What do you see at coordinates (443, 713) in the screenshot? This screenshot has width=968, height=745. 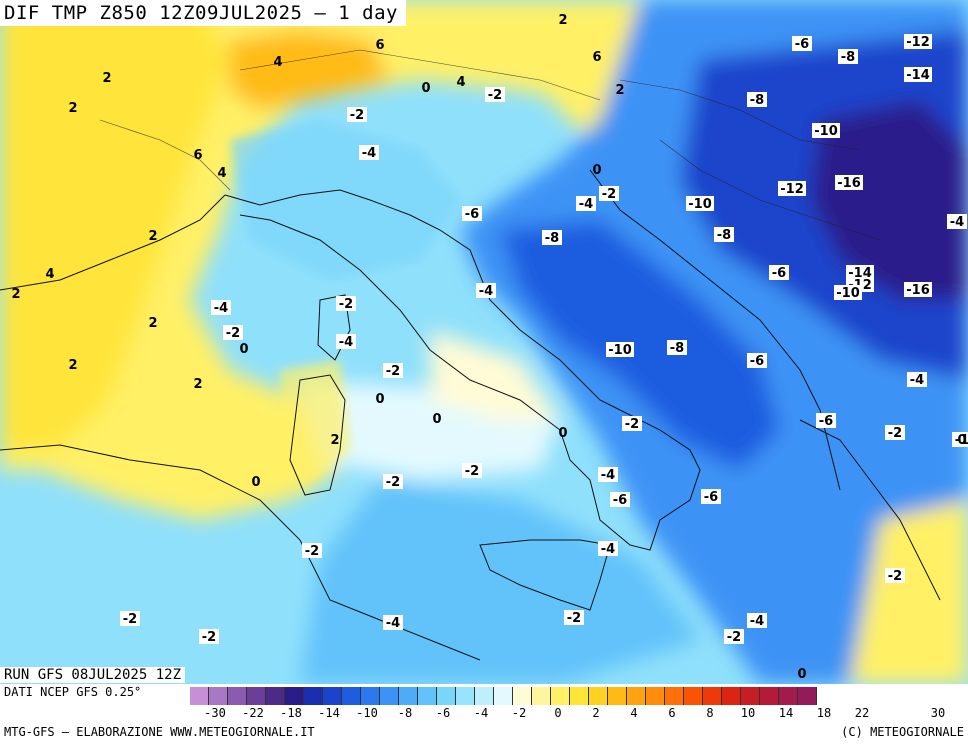 I see `legend-tick-label: -6` at bounding box center [443, 713].